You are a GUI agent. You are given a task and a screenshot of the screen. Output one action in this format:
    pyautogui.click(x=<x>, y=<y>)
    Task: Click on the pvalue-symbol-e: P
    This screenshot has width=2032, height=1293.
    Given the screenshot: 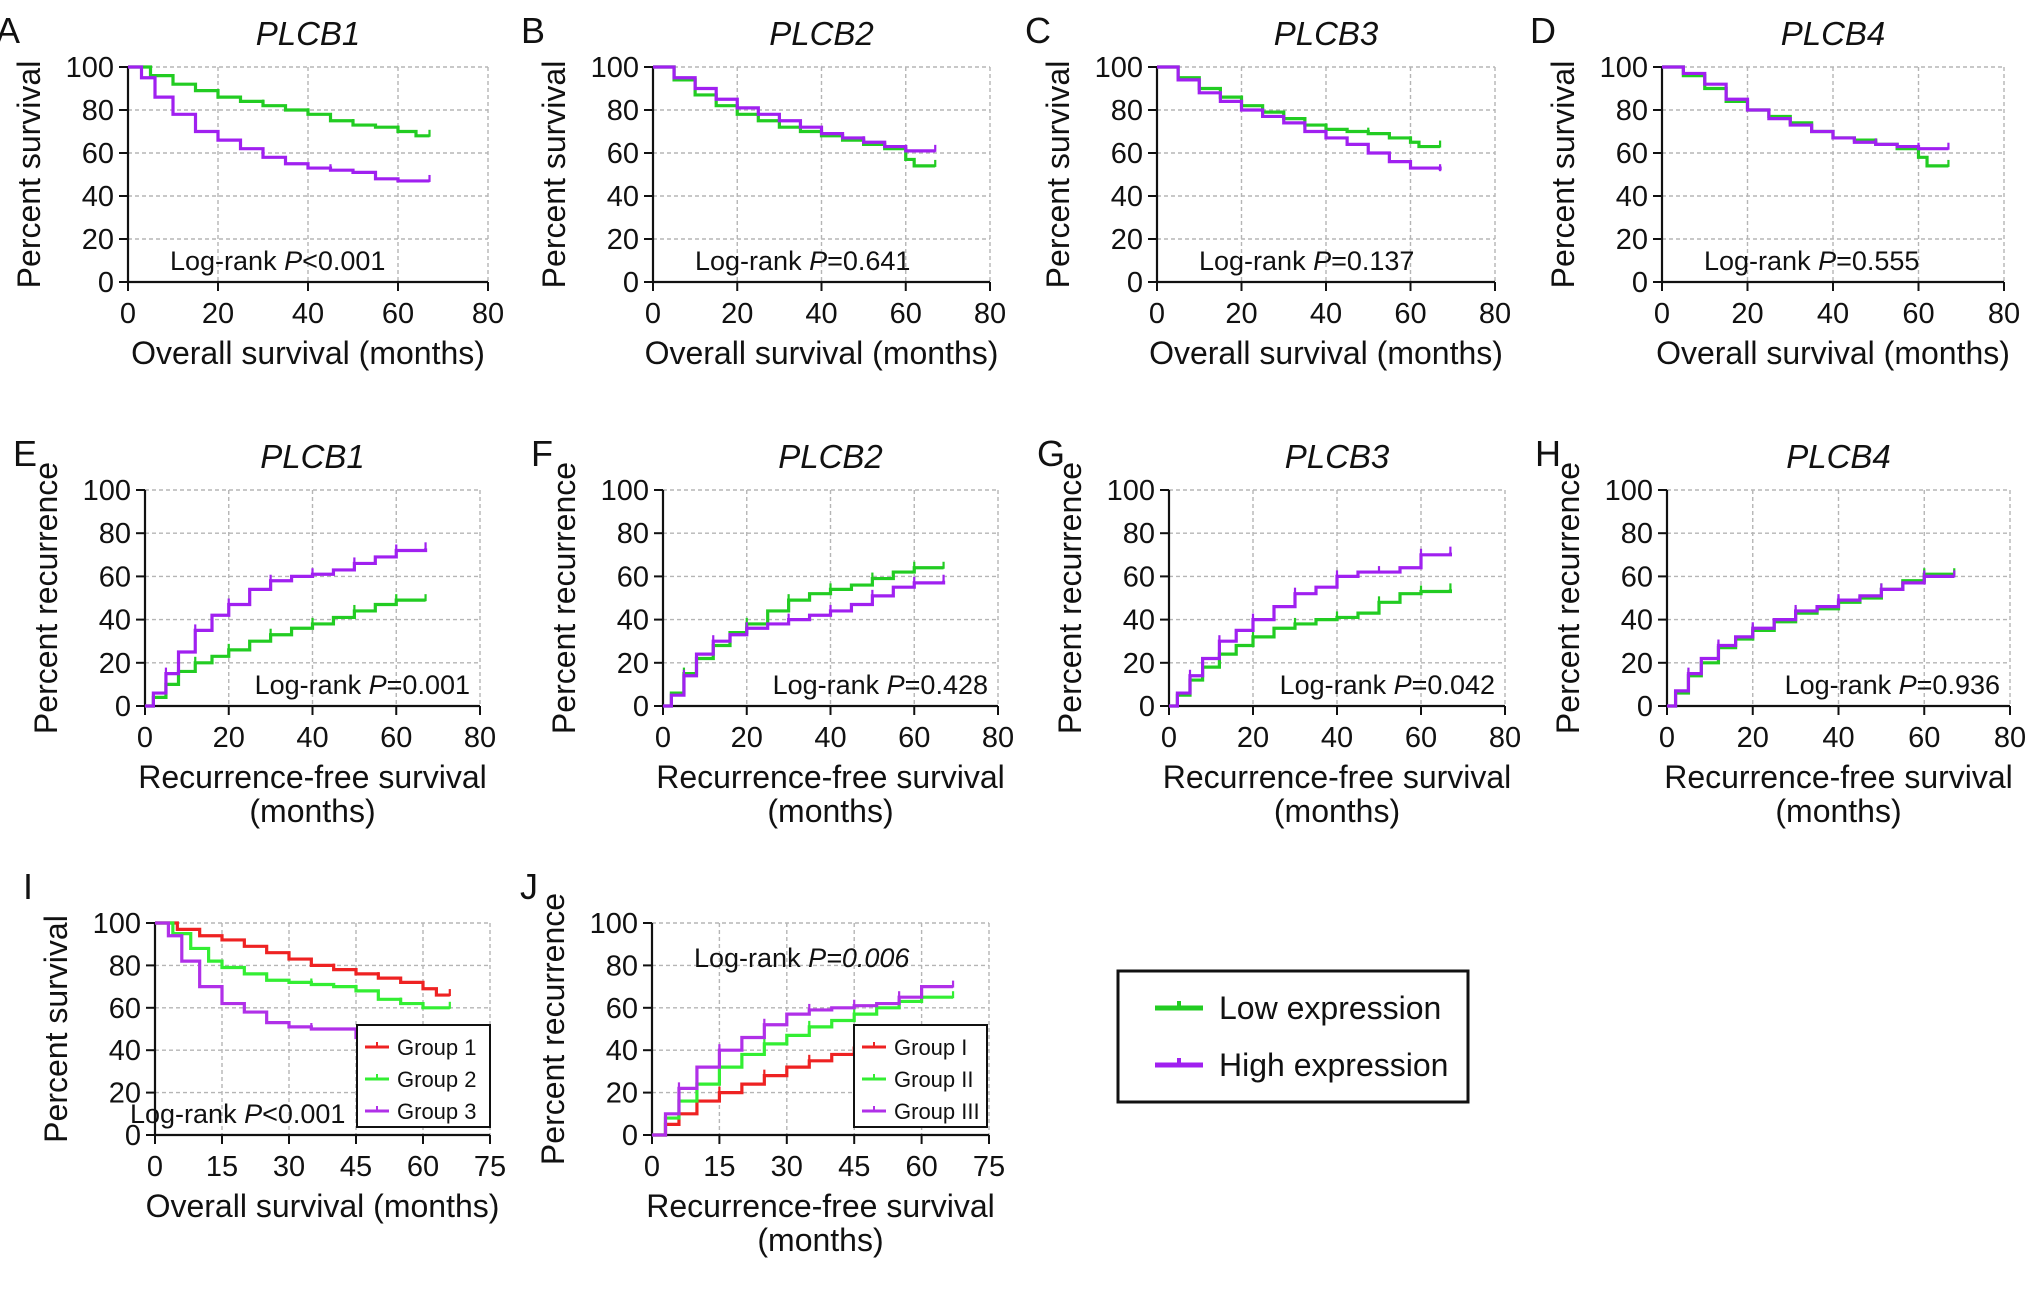 What is the action you would take?
    pyautogui.click(x=378, y=685)
    